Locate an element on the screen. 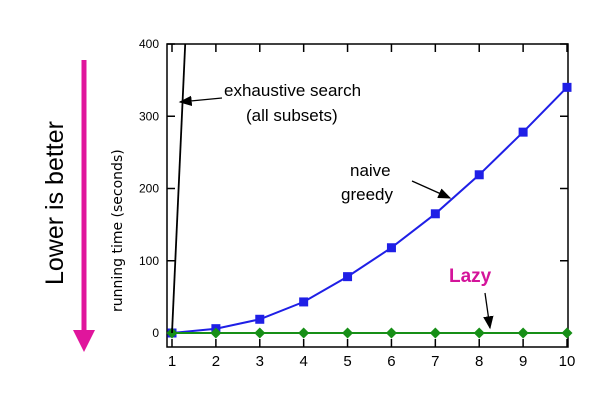  x-tick-label: 8 is located at coordinates (479, 361).